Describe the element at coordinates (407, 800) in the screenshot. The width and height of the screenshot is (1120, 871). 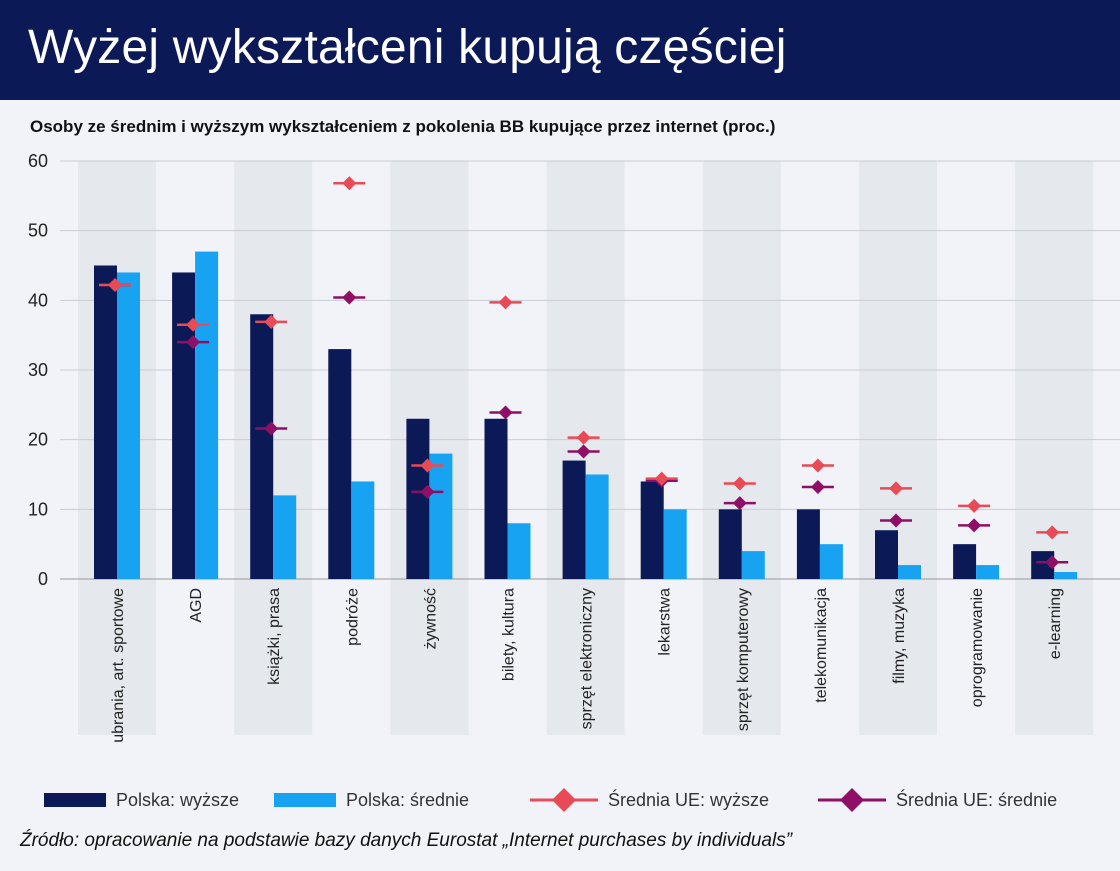
I see `legend-label-polska-srednie: Polska: średnie` at that location.